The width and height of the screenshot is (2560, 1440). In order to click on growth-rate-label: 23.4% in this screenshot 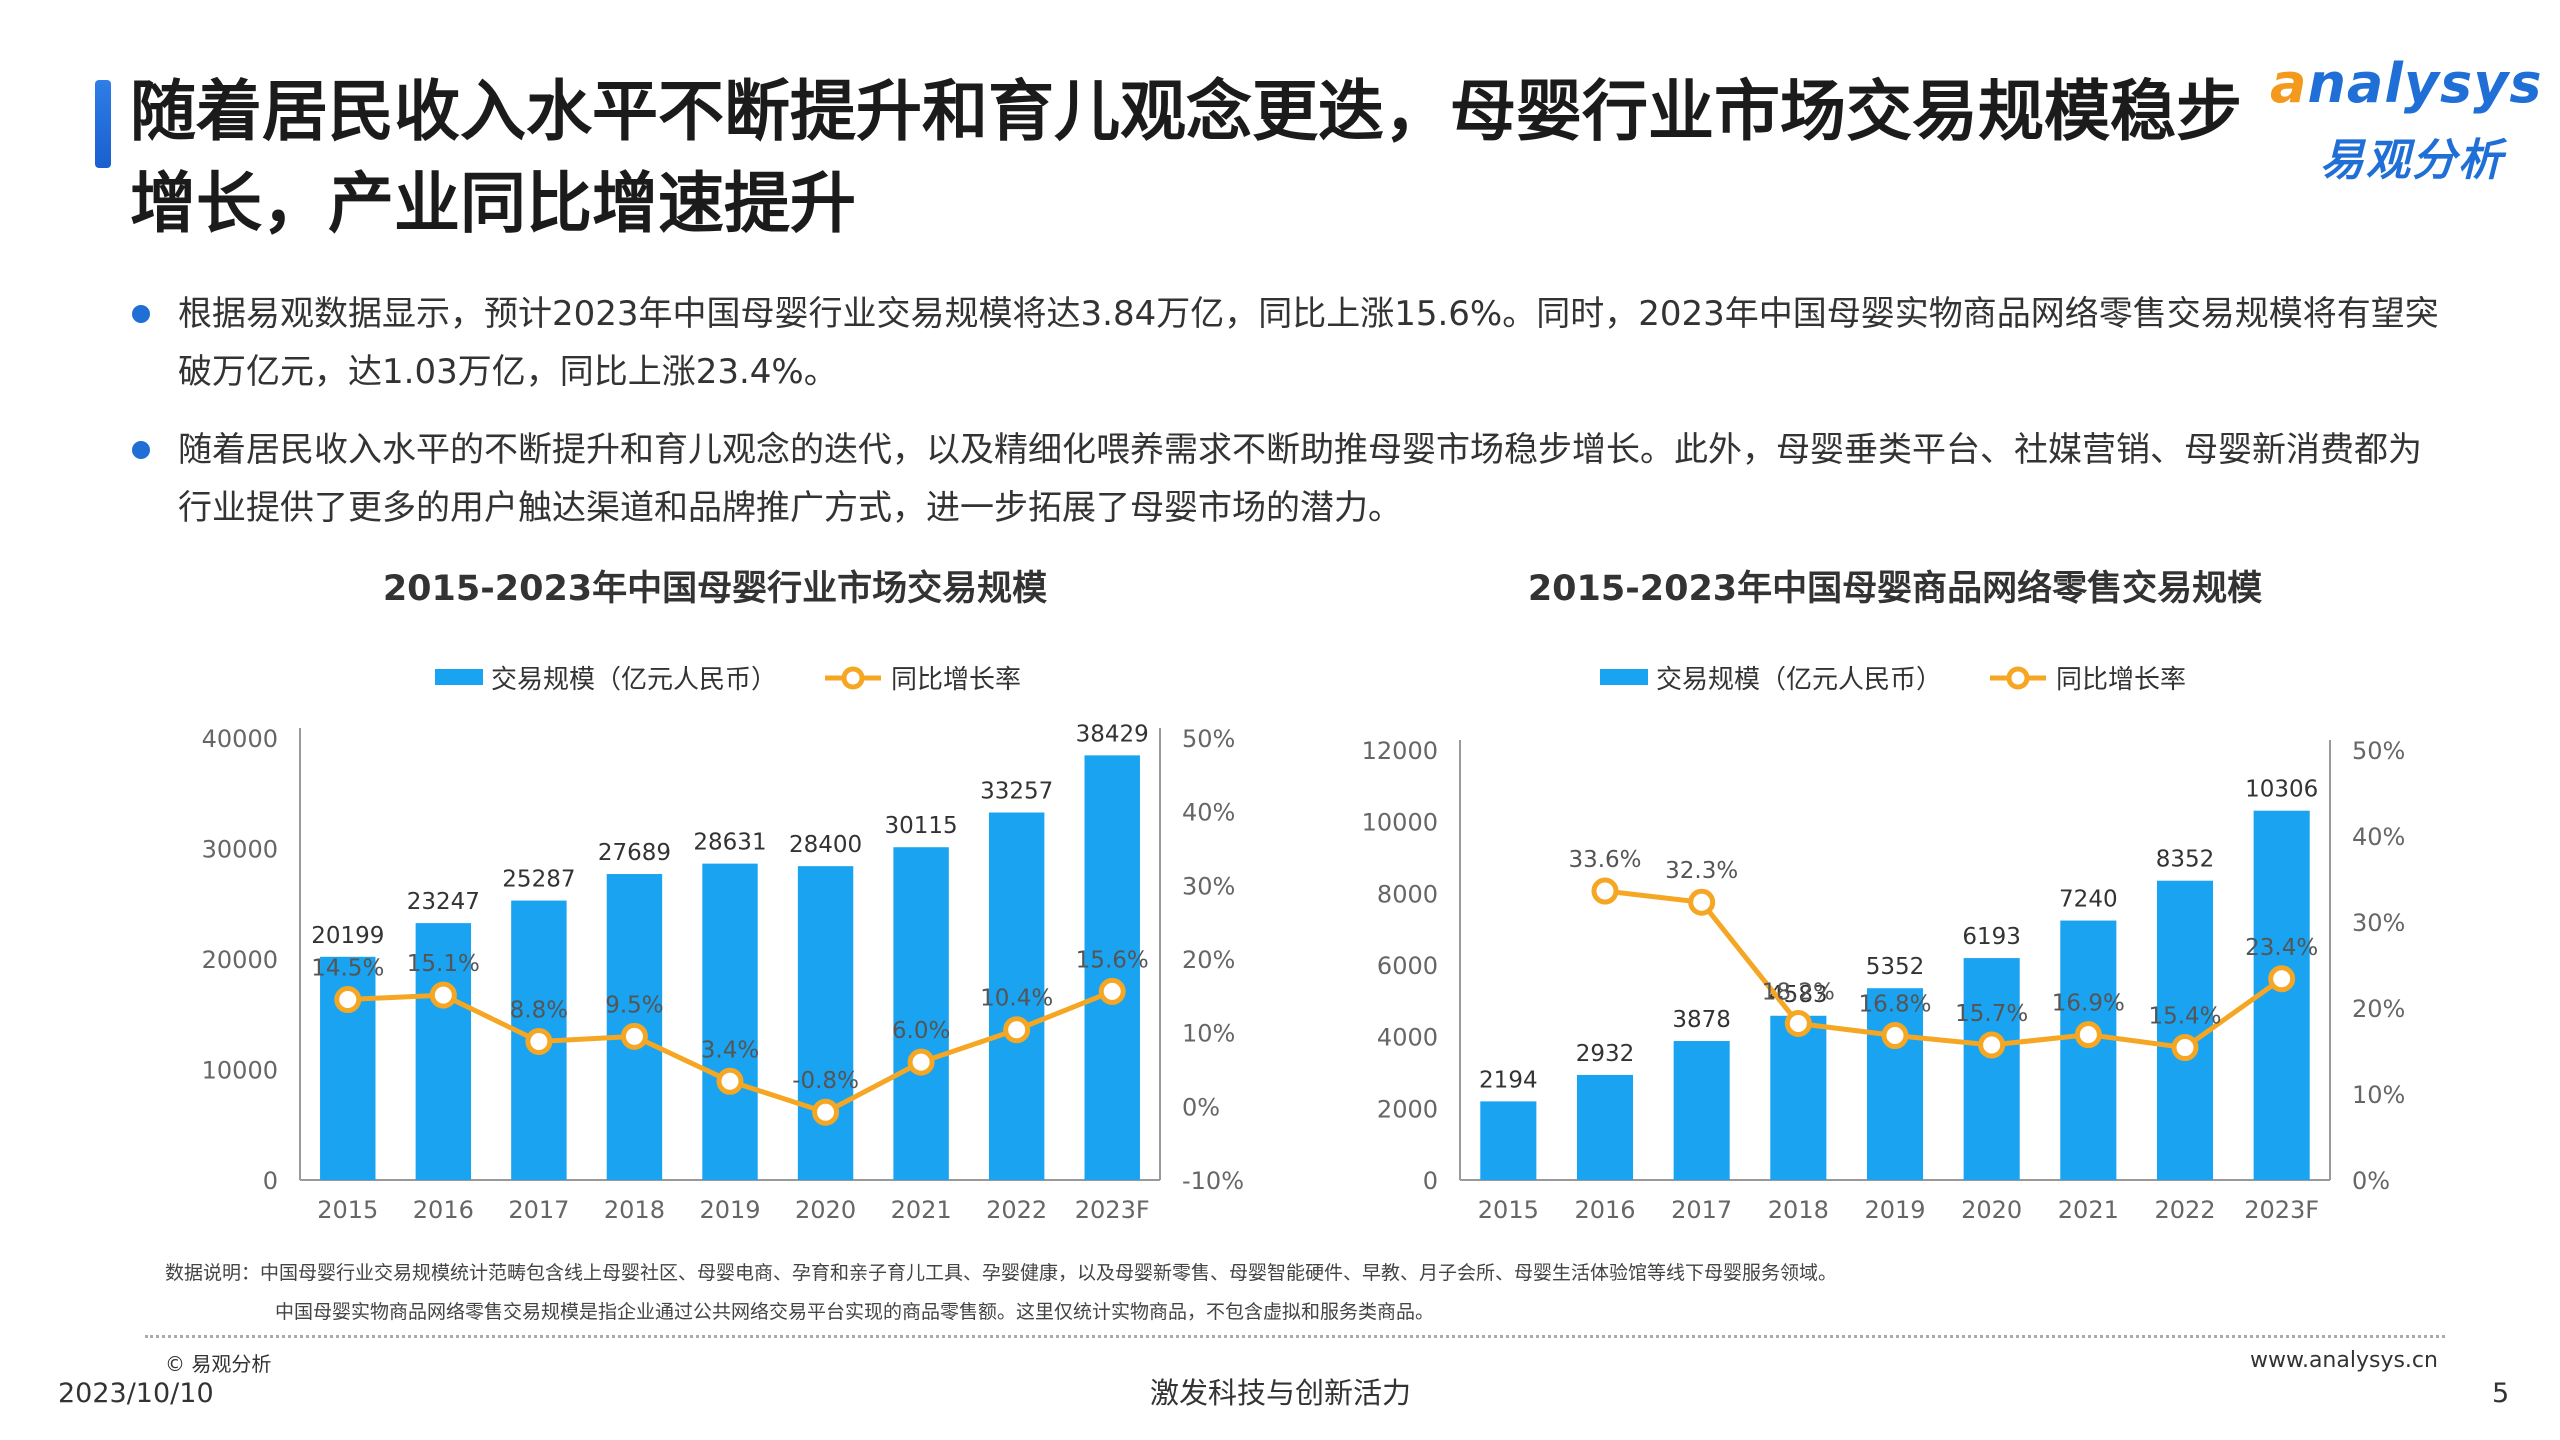, I will do `click(2281, 948)`.